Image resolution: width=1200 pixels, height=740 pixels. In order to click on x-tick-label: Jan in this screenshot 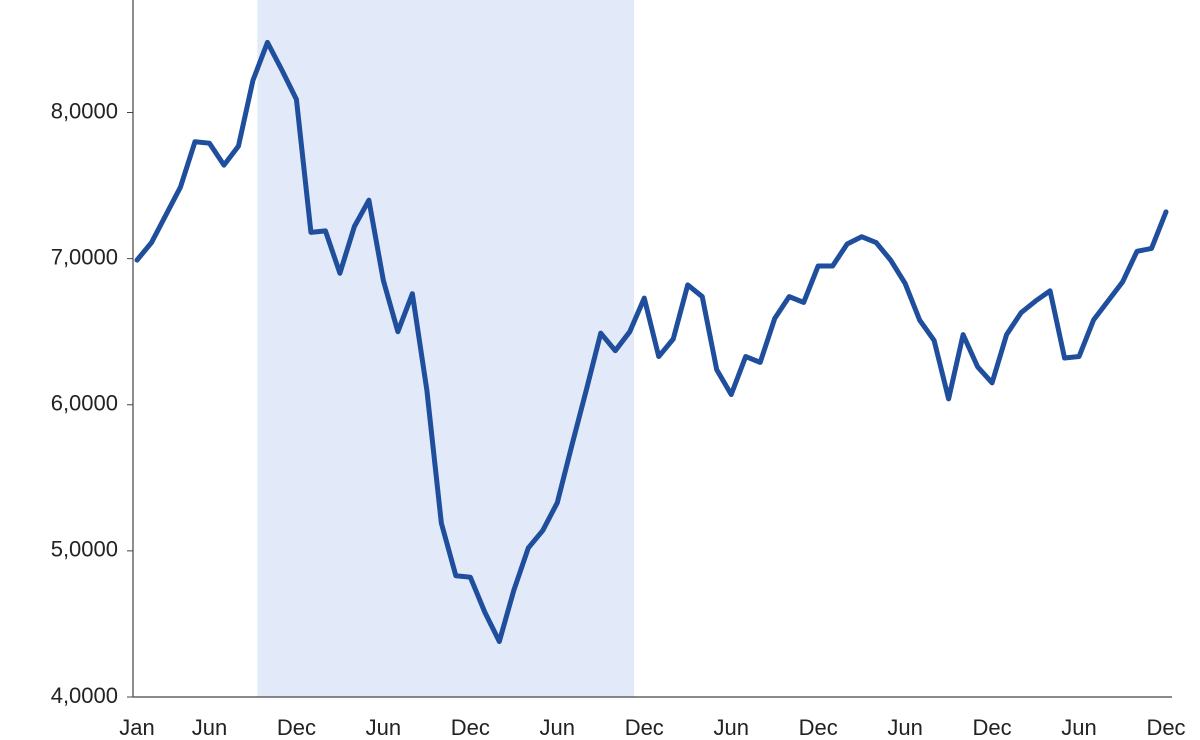, I will do `click(136, 727)`.